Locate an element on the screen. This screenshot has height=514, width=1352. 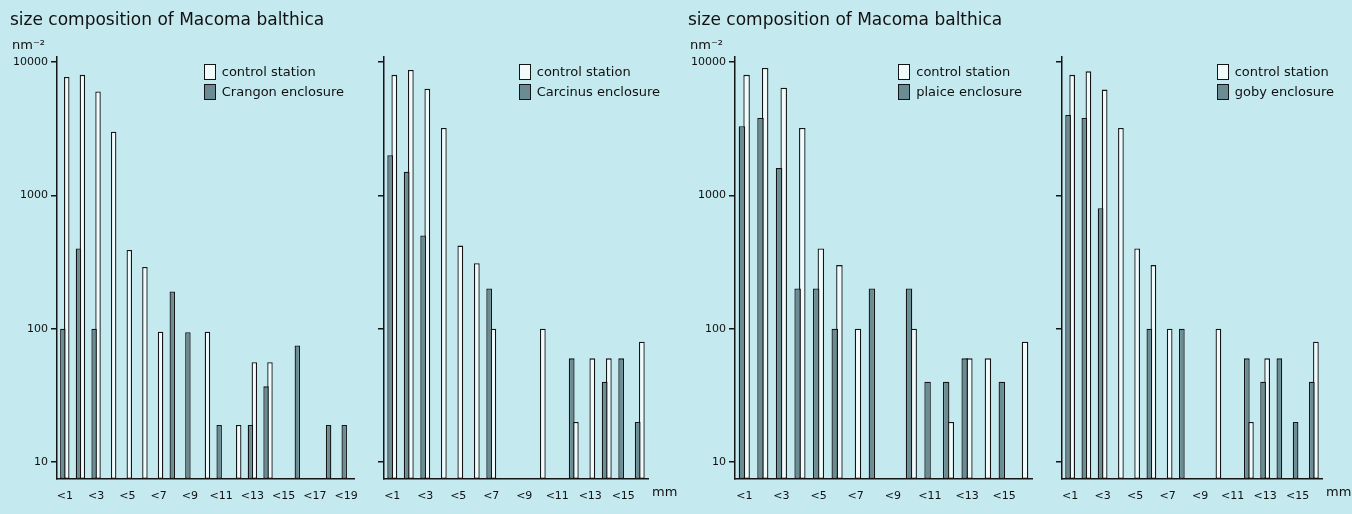
x-tick-label: <17 is located at coordinates (315, 496).